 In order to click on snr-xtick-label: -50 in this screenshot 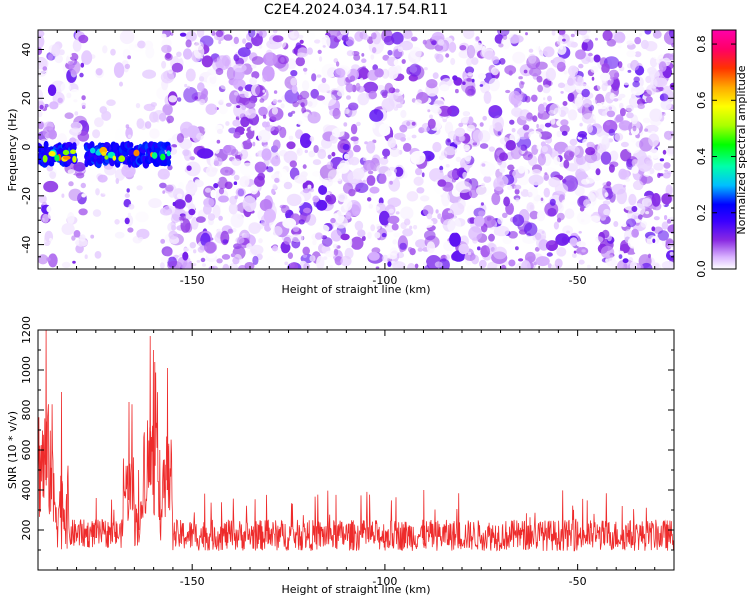, I will do `click(578, 581)`.